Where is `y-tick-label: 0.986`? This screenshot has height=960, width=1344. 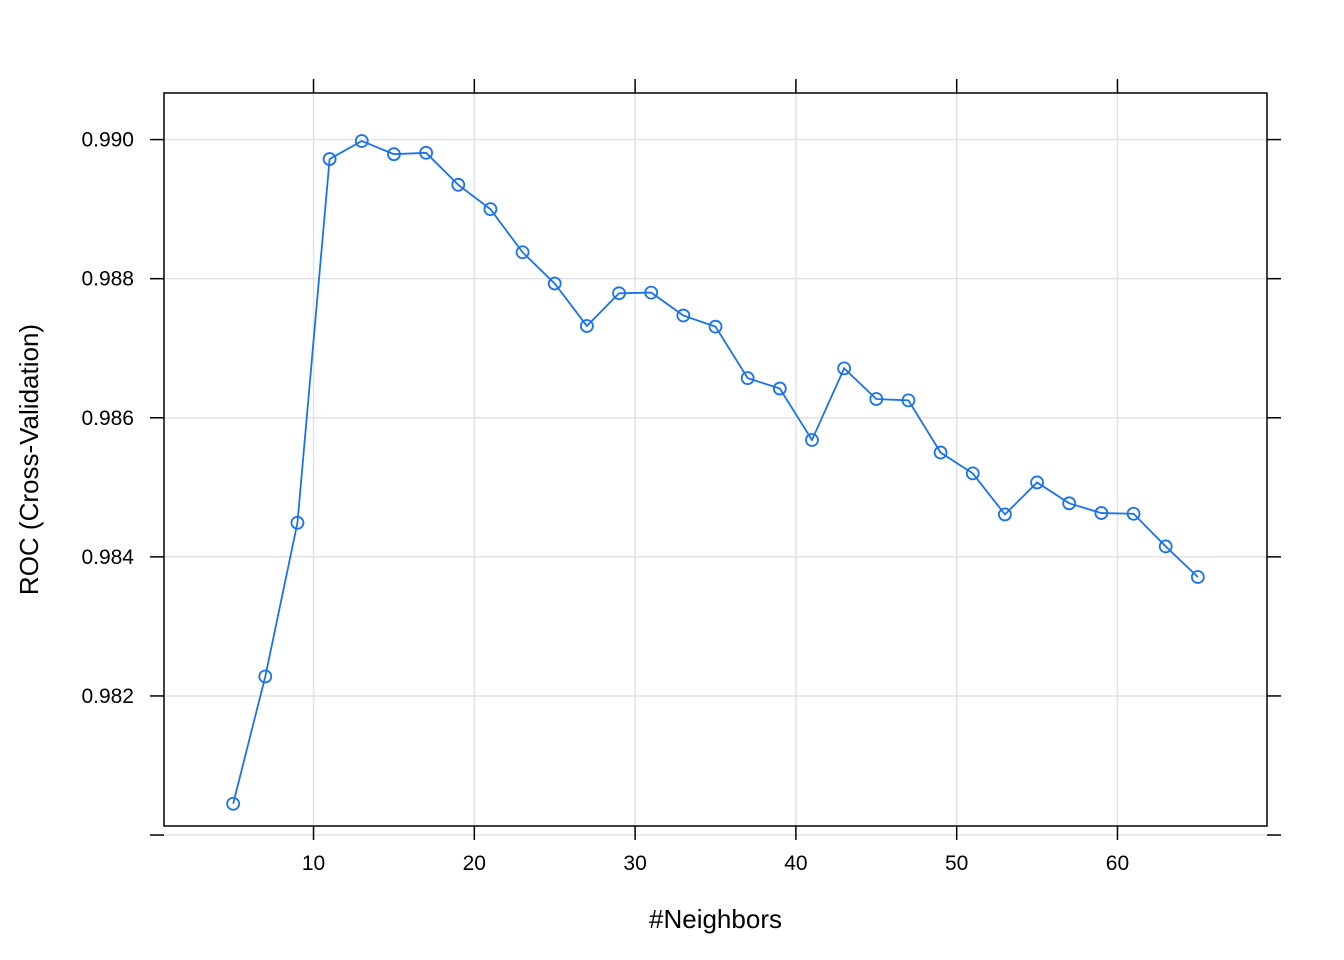
y-tick-label: 0.986 is located at coordinates (107, 418).